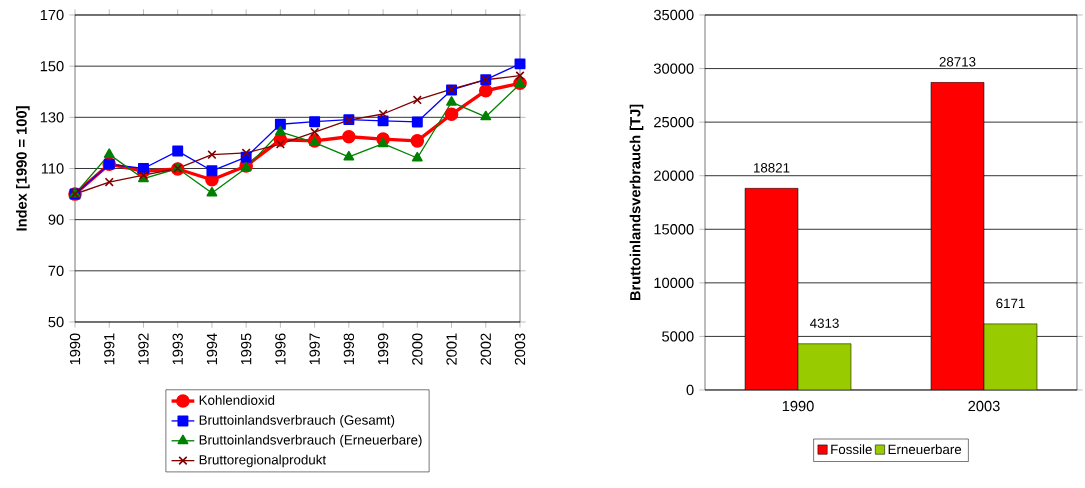 This screenshot has height=488, width=1085. Describe the element at coordinates (109, 349) in the screenshot. I see `x-tick-label: 1991` at that location.